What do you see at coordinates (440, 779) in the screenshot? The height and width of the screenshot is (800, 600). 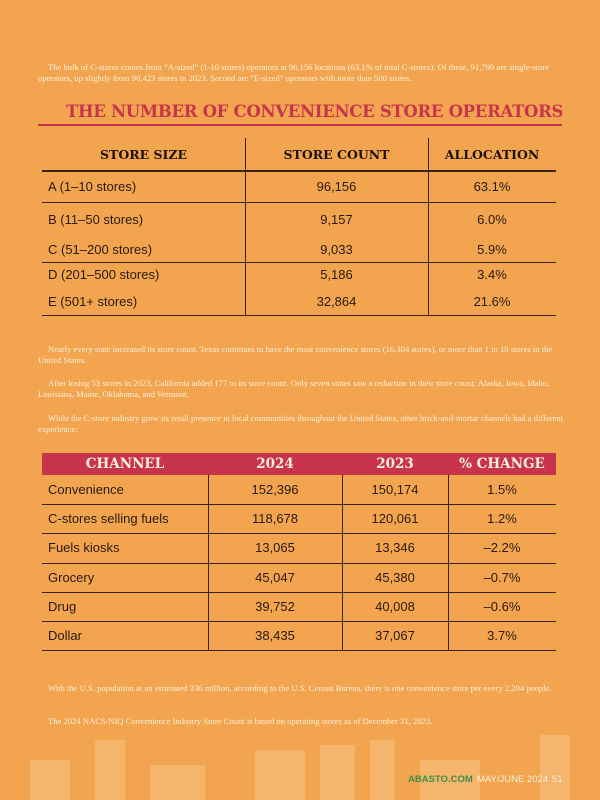 I see `footer-site: ABASTO.COM` at bounding box center [440, 779].